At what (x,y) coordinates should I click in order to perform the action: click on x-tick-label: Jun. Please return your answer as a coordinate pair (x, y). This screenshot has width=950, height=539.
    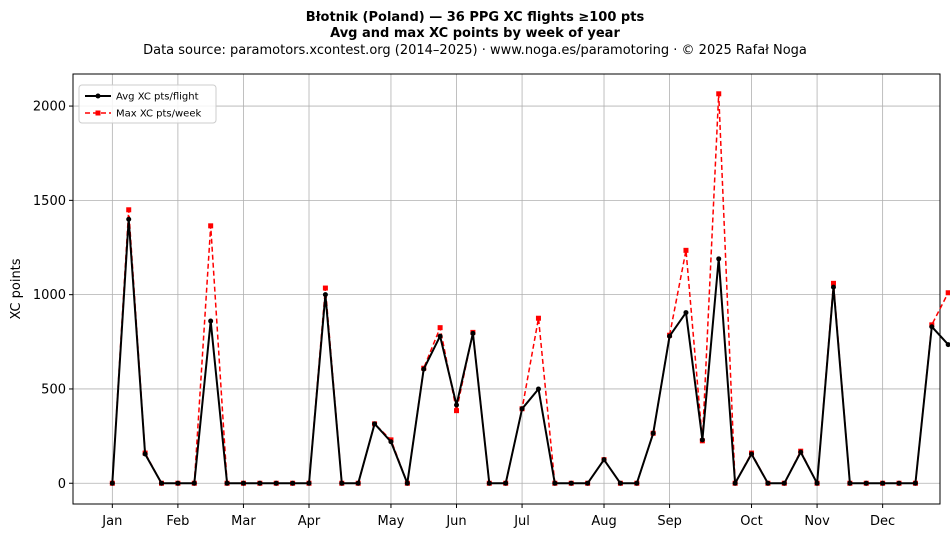
    Looking at the image, I should click on (455, 521).